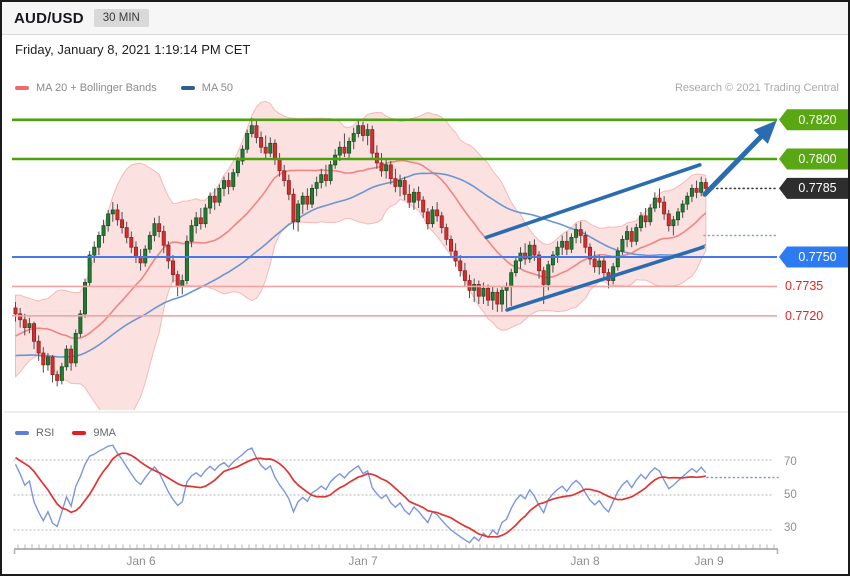  I want to click on timeframe-badge: 30 MIN, so click(121, 18).